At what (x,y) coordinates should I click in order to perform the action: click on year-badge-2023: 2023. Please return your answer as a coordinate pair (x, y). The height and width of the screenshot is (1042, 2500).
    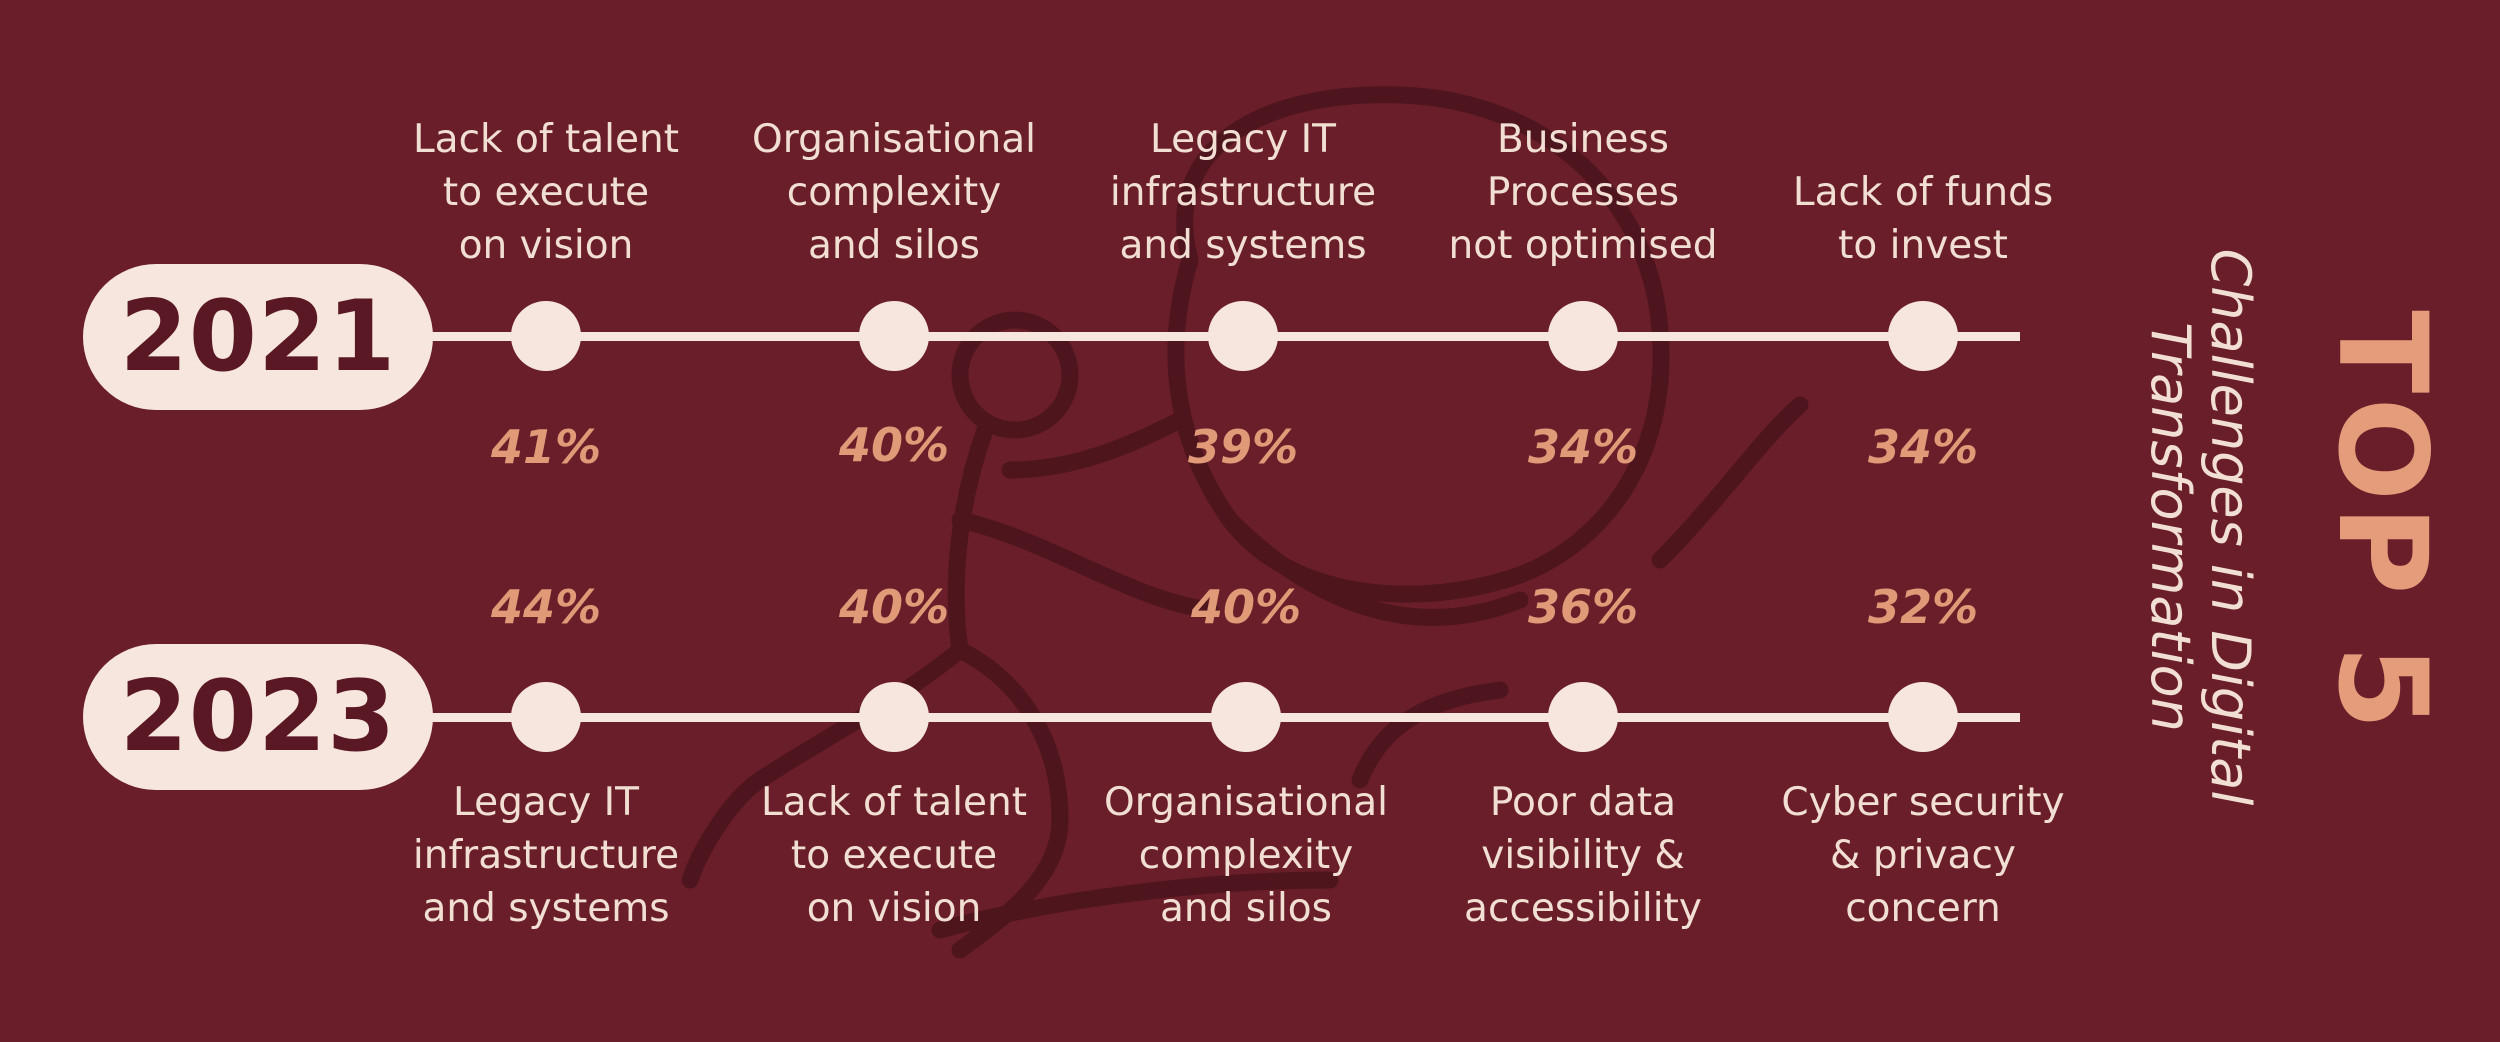
    Looking at the image, I should click on (258, 717).